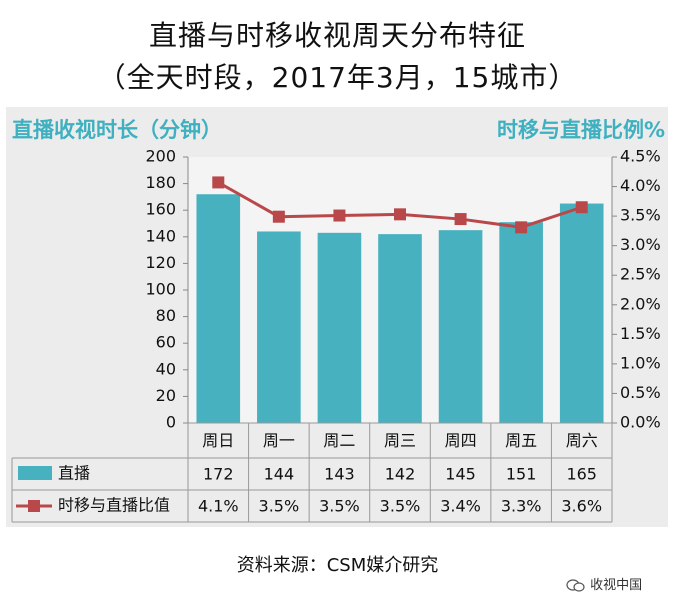  What do you see at coordinates (400, 474) in the screenshot?
I see `bar-value-label: 142` at bounding box center [400, 474].